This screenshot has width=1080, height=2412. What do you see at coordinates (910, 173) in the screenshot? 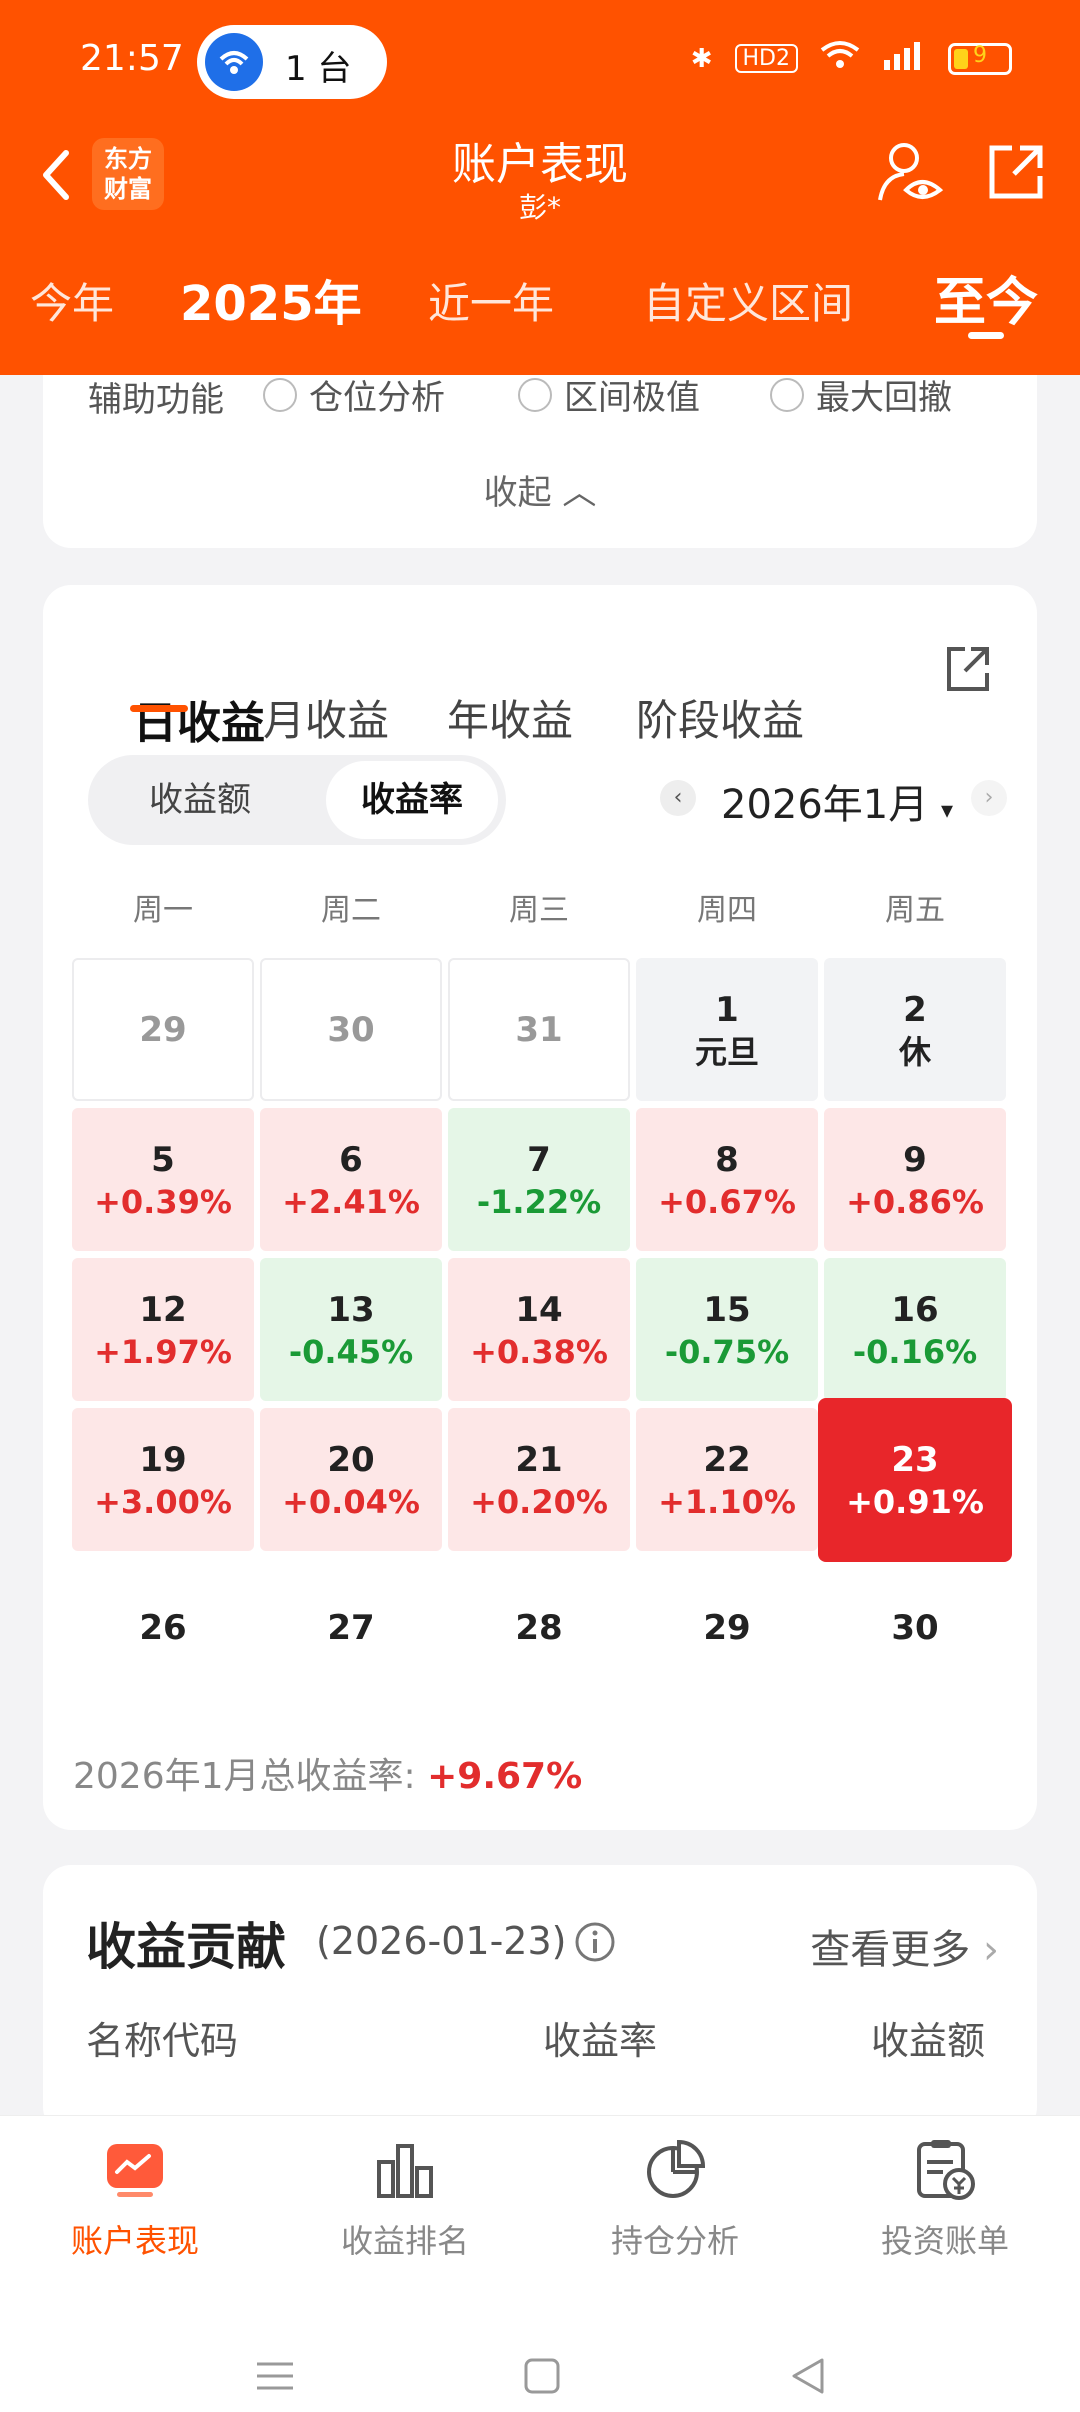
I see `privacy-eye-icon` at bounding box center [910, 173].